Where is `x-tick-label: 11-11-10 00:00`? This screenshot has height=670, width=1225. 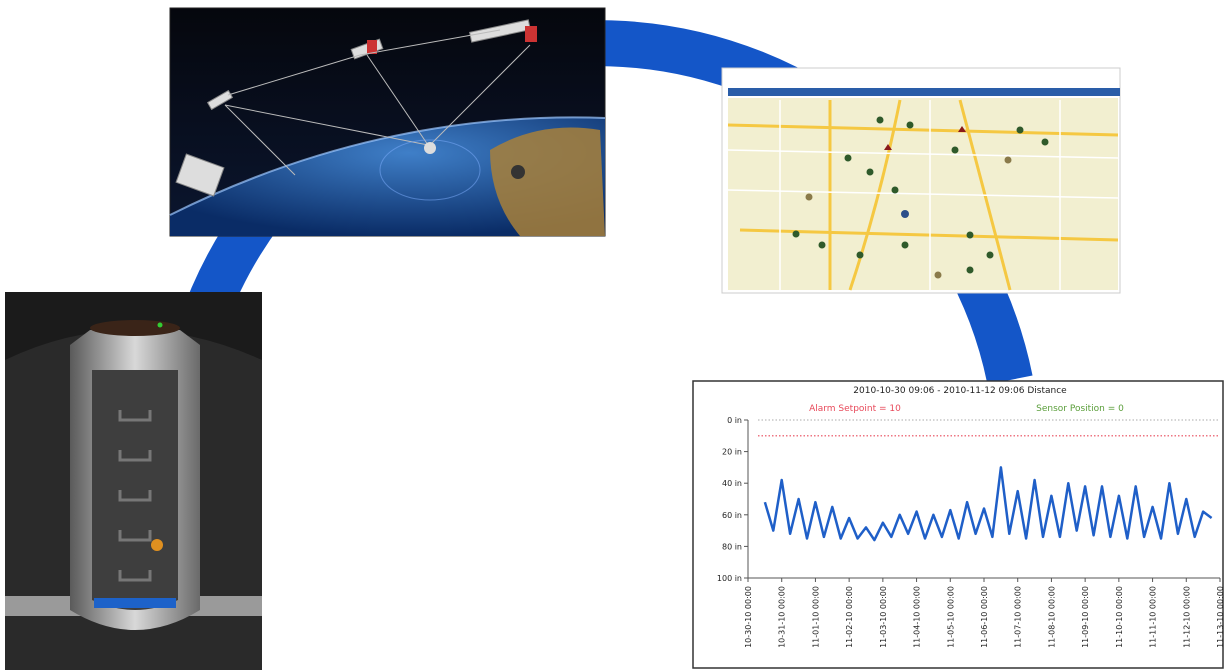 x-tick-label: 11-11-10 00:00 is located at coordinates (1153, 617).